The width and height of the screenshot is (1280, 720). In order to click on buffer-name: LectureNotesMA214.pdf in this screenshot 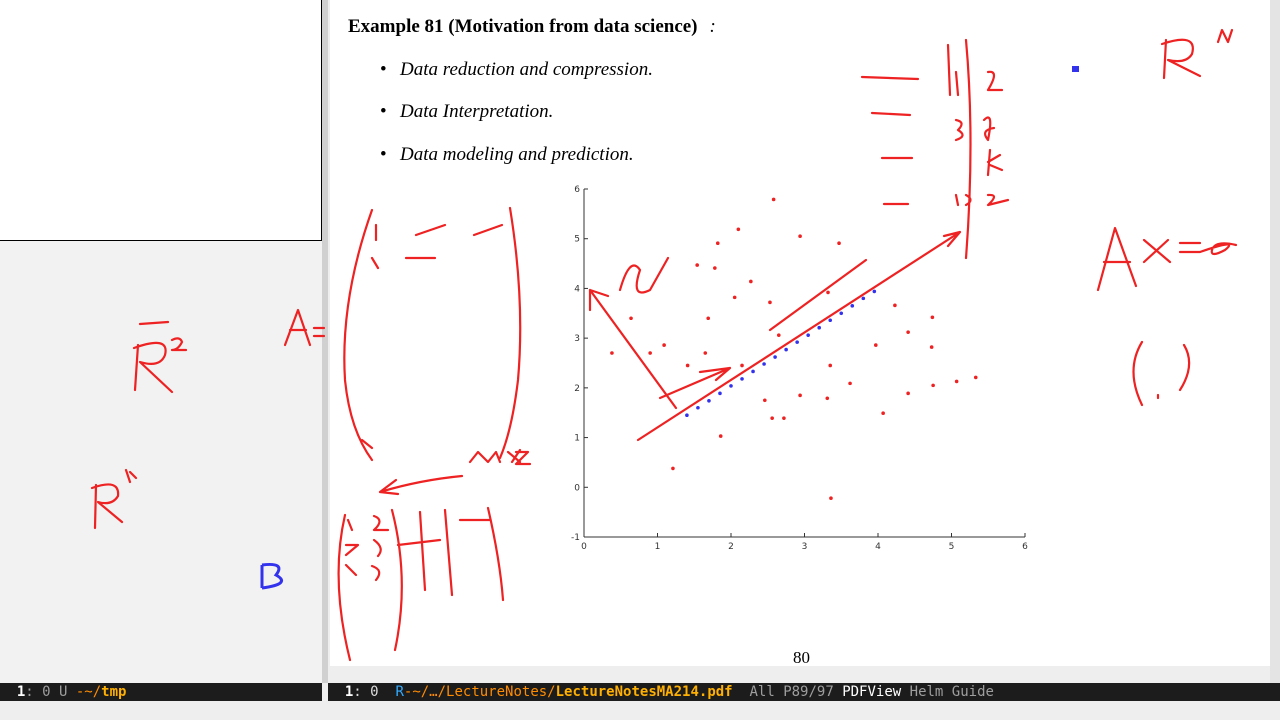, I will do `click(644, 692)`.